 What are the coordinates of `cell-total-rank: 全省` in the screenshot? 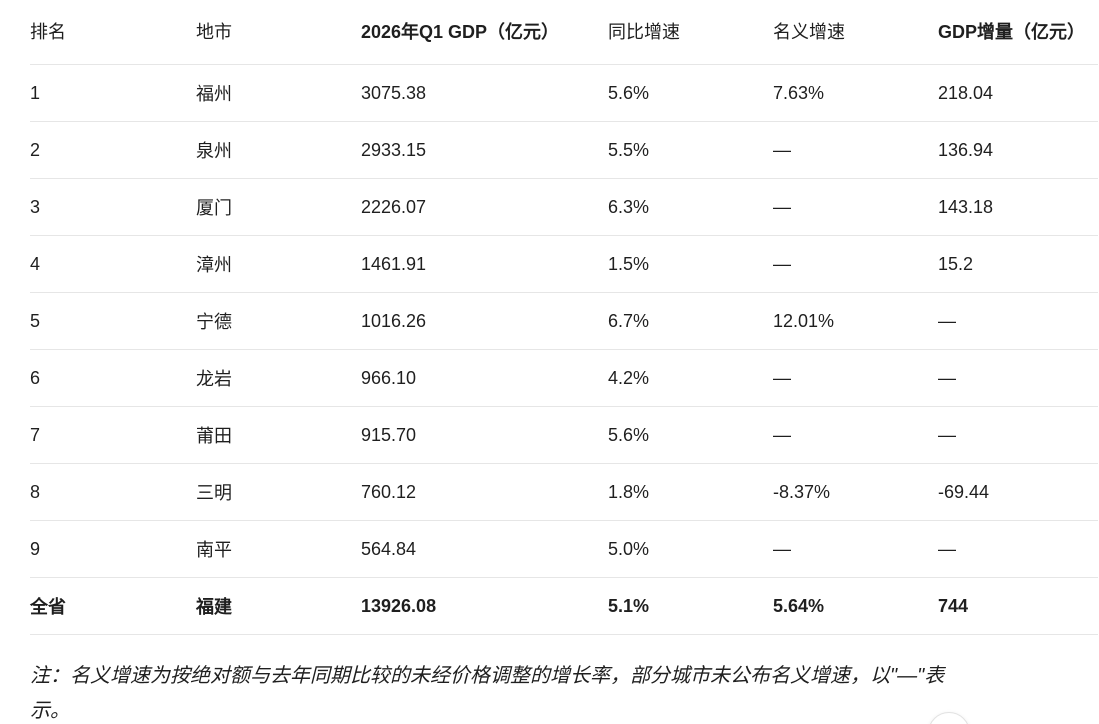 It's located at (113, 606).